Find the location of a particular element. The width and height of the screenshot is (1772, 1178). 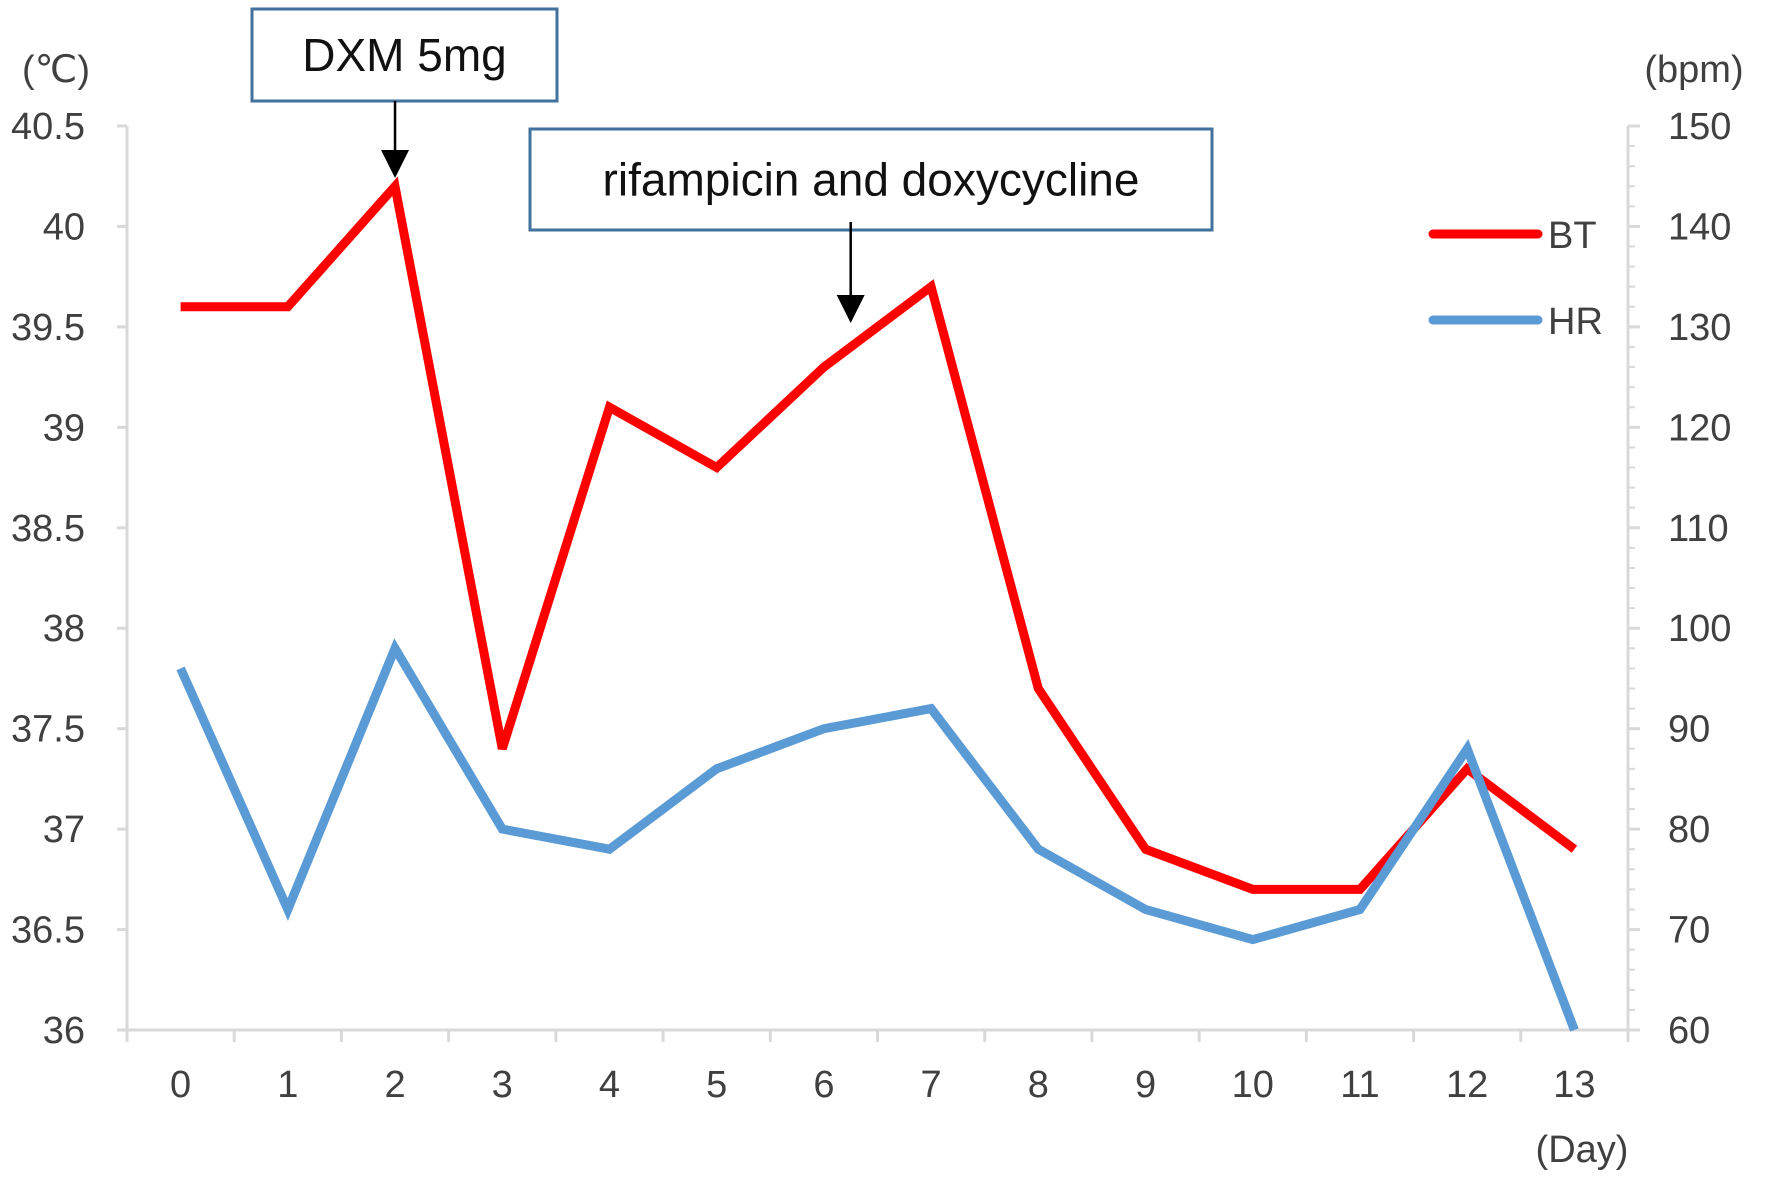

y-right-tick-label: 140 is located at coordinates (1699, 227).